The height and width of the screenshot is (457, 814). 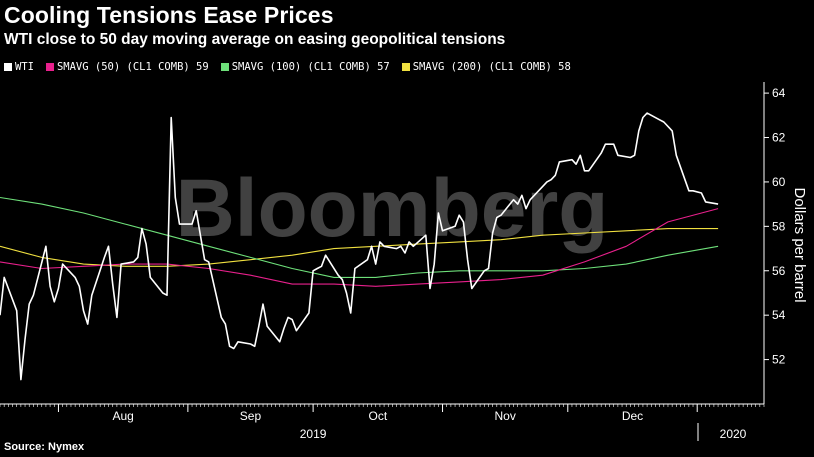 I want to click on x-year-label: 2019, so click(x=313, y=434).